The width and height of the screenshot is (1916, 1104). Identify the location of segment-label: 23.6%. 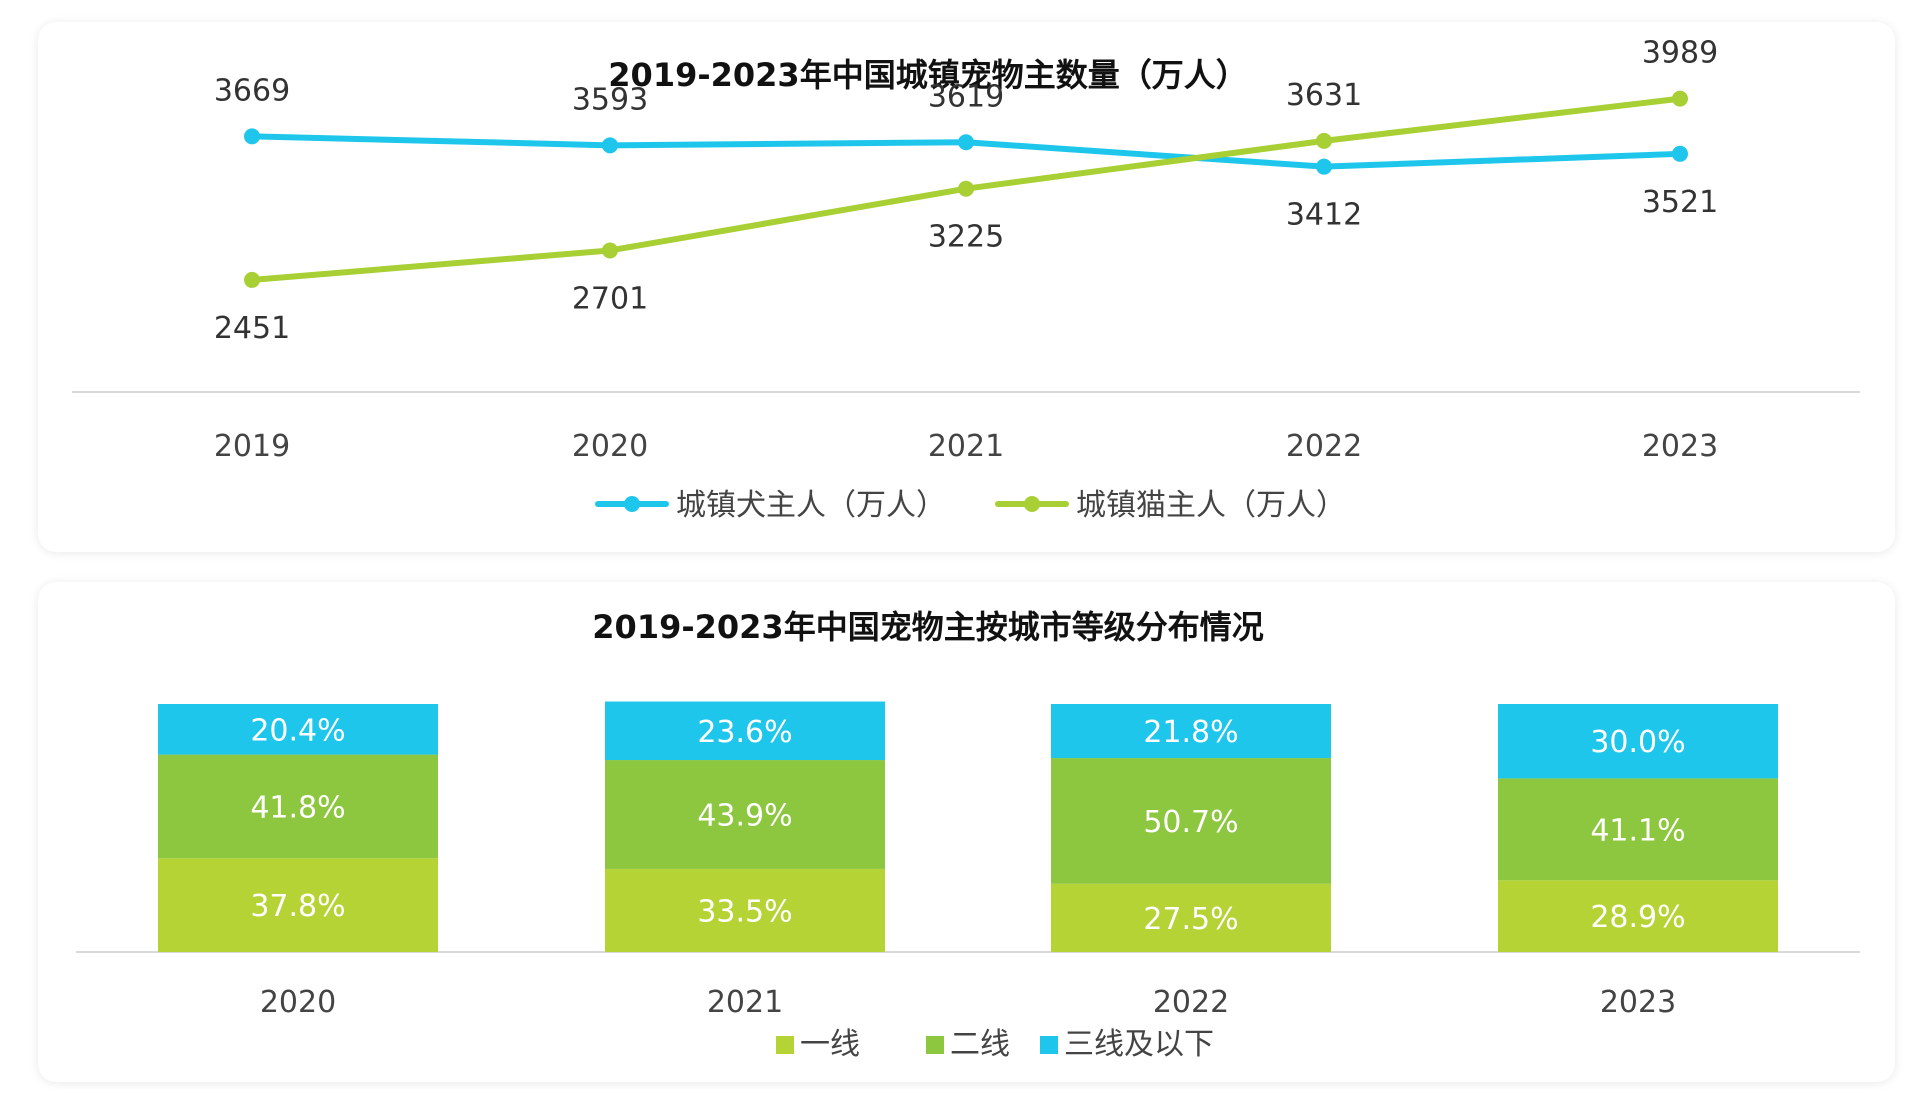
(744, 732).